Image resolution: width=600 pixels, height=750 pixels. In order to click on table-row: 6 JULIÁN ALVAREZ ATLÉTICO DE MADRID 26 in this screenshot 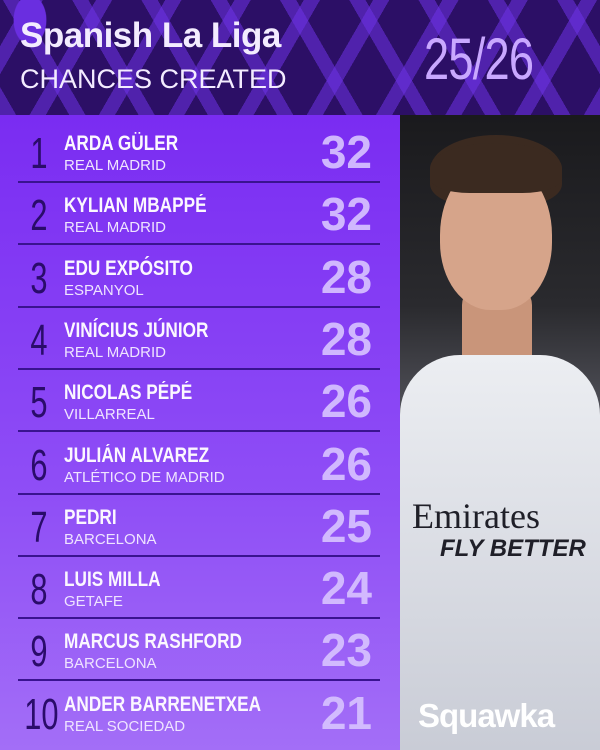, I will do `click(199, 464)`.